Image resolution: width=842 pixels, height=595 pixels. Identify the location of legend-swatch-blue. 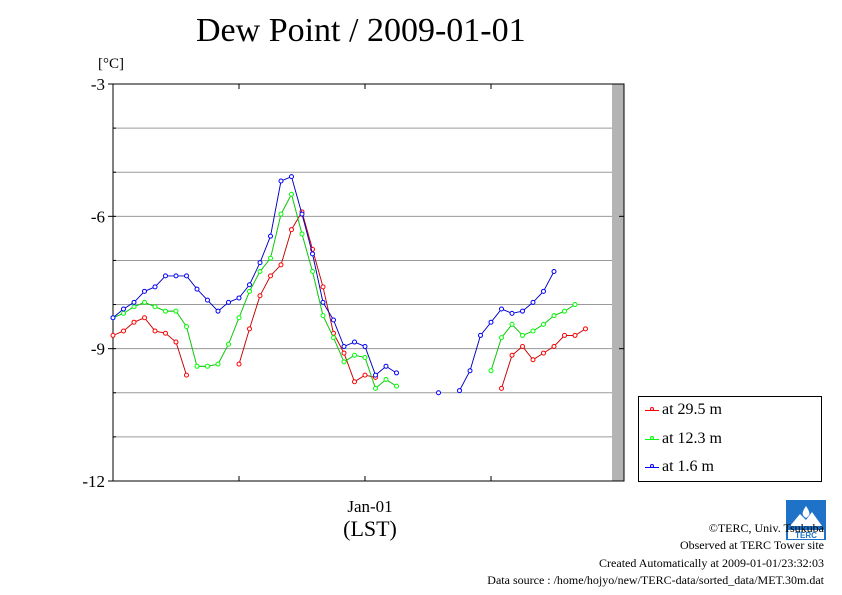
(652, 467).